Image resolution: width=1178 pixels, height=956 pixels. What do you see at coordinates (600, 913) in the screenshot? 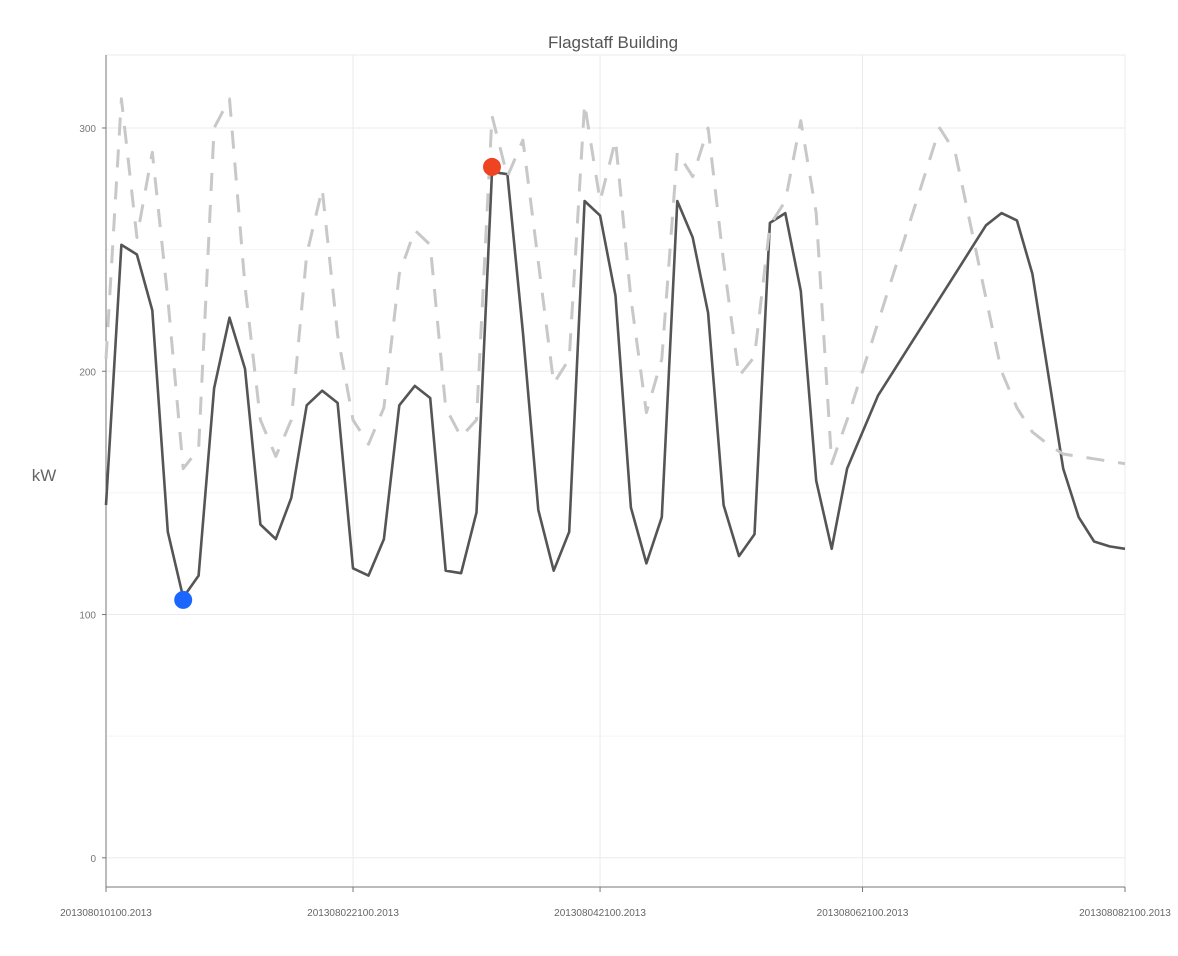
I see `x-tick-label: 201308042100.2013` at bounding box center [600, 913].